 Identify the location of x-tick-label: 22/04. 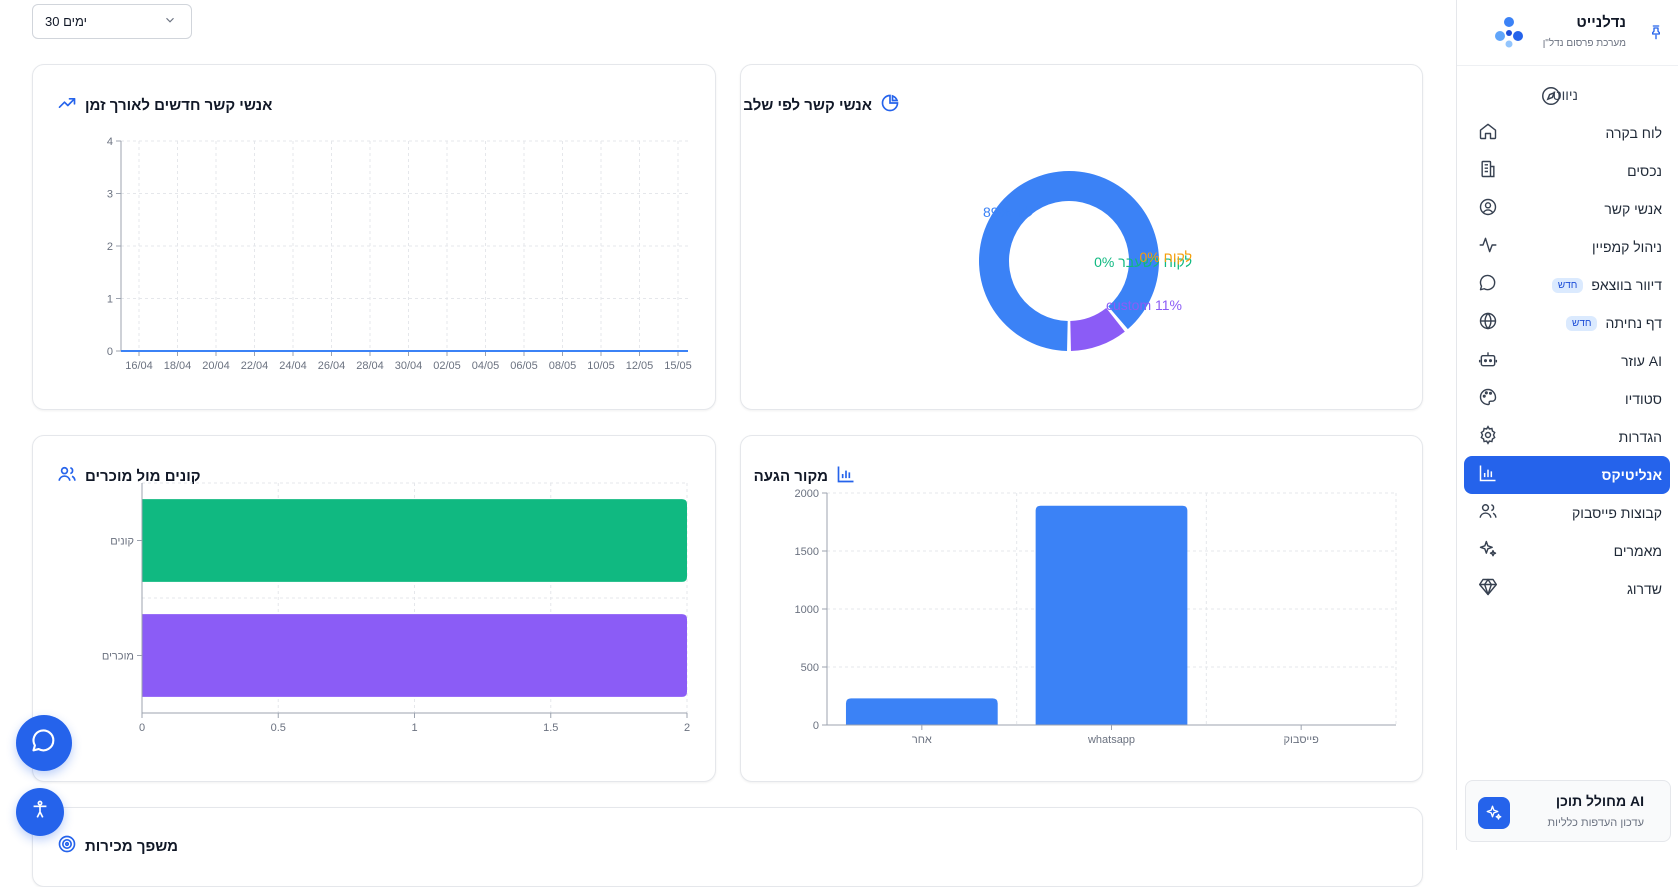
(255, 366).